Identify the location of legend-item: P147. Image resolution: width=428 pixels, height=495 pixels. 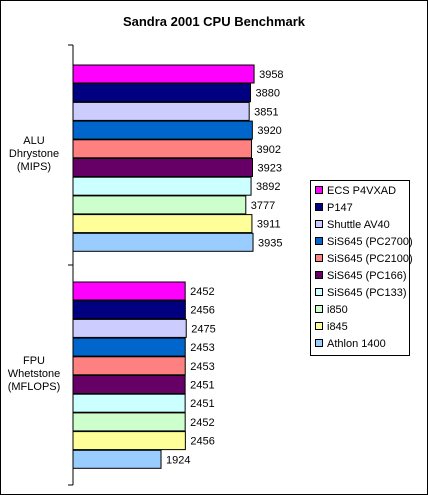
(334, 208).